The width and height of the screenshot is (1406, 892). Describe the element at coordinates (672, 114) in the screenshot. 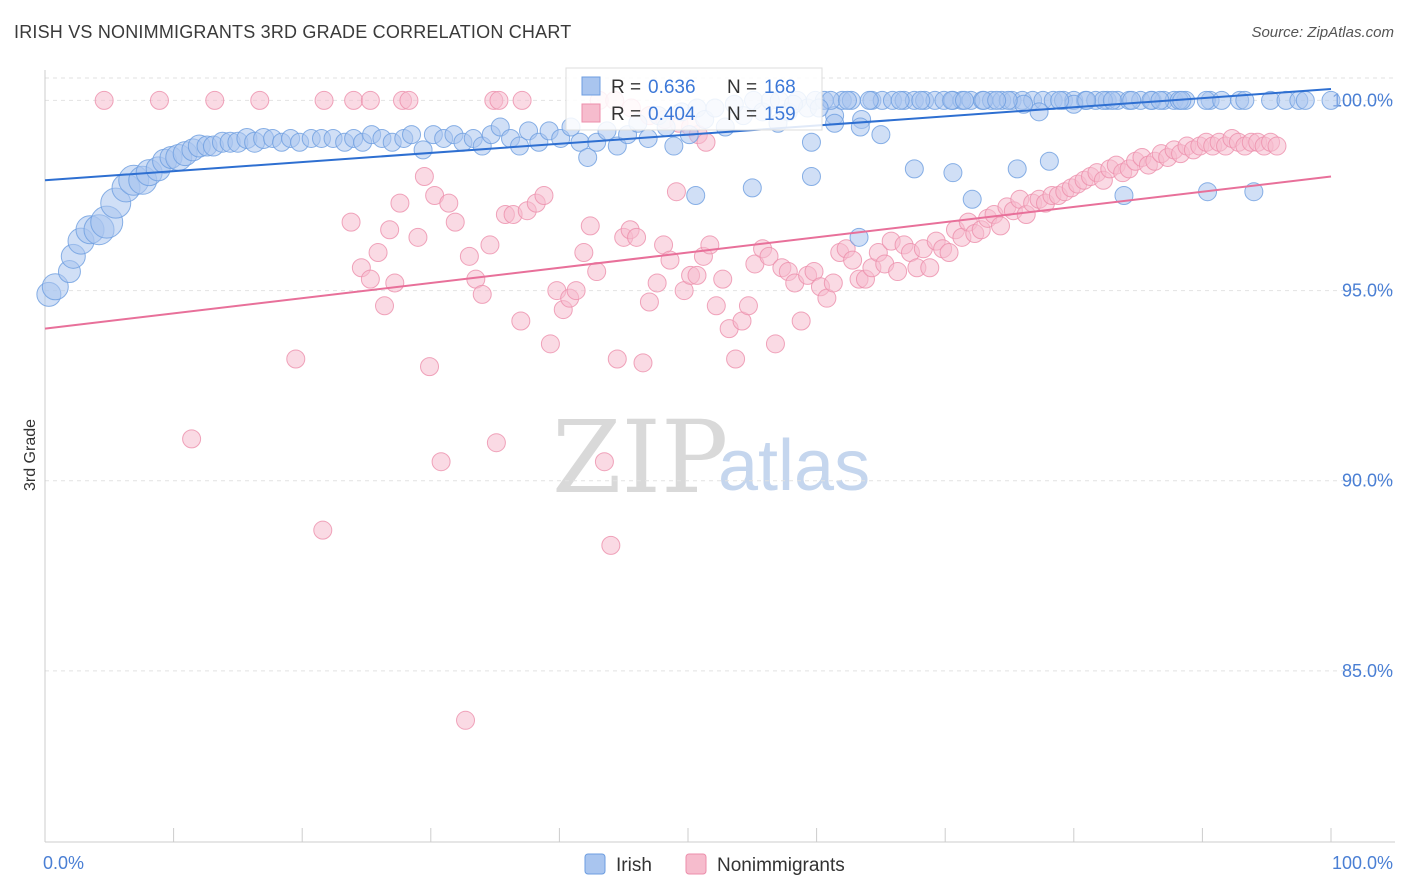

I see `nonimmigrants-r-value: 0.404` at that location.